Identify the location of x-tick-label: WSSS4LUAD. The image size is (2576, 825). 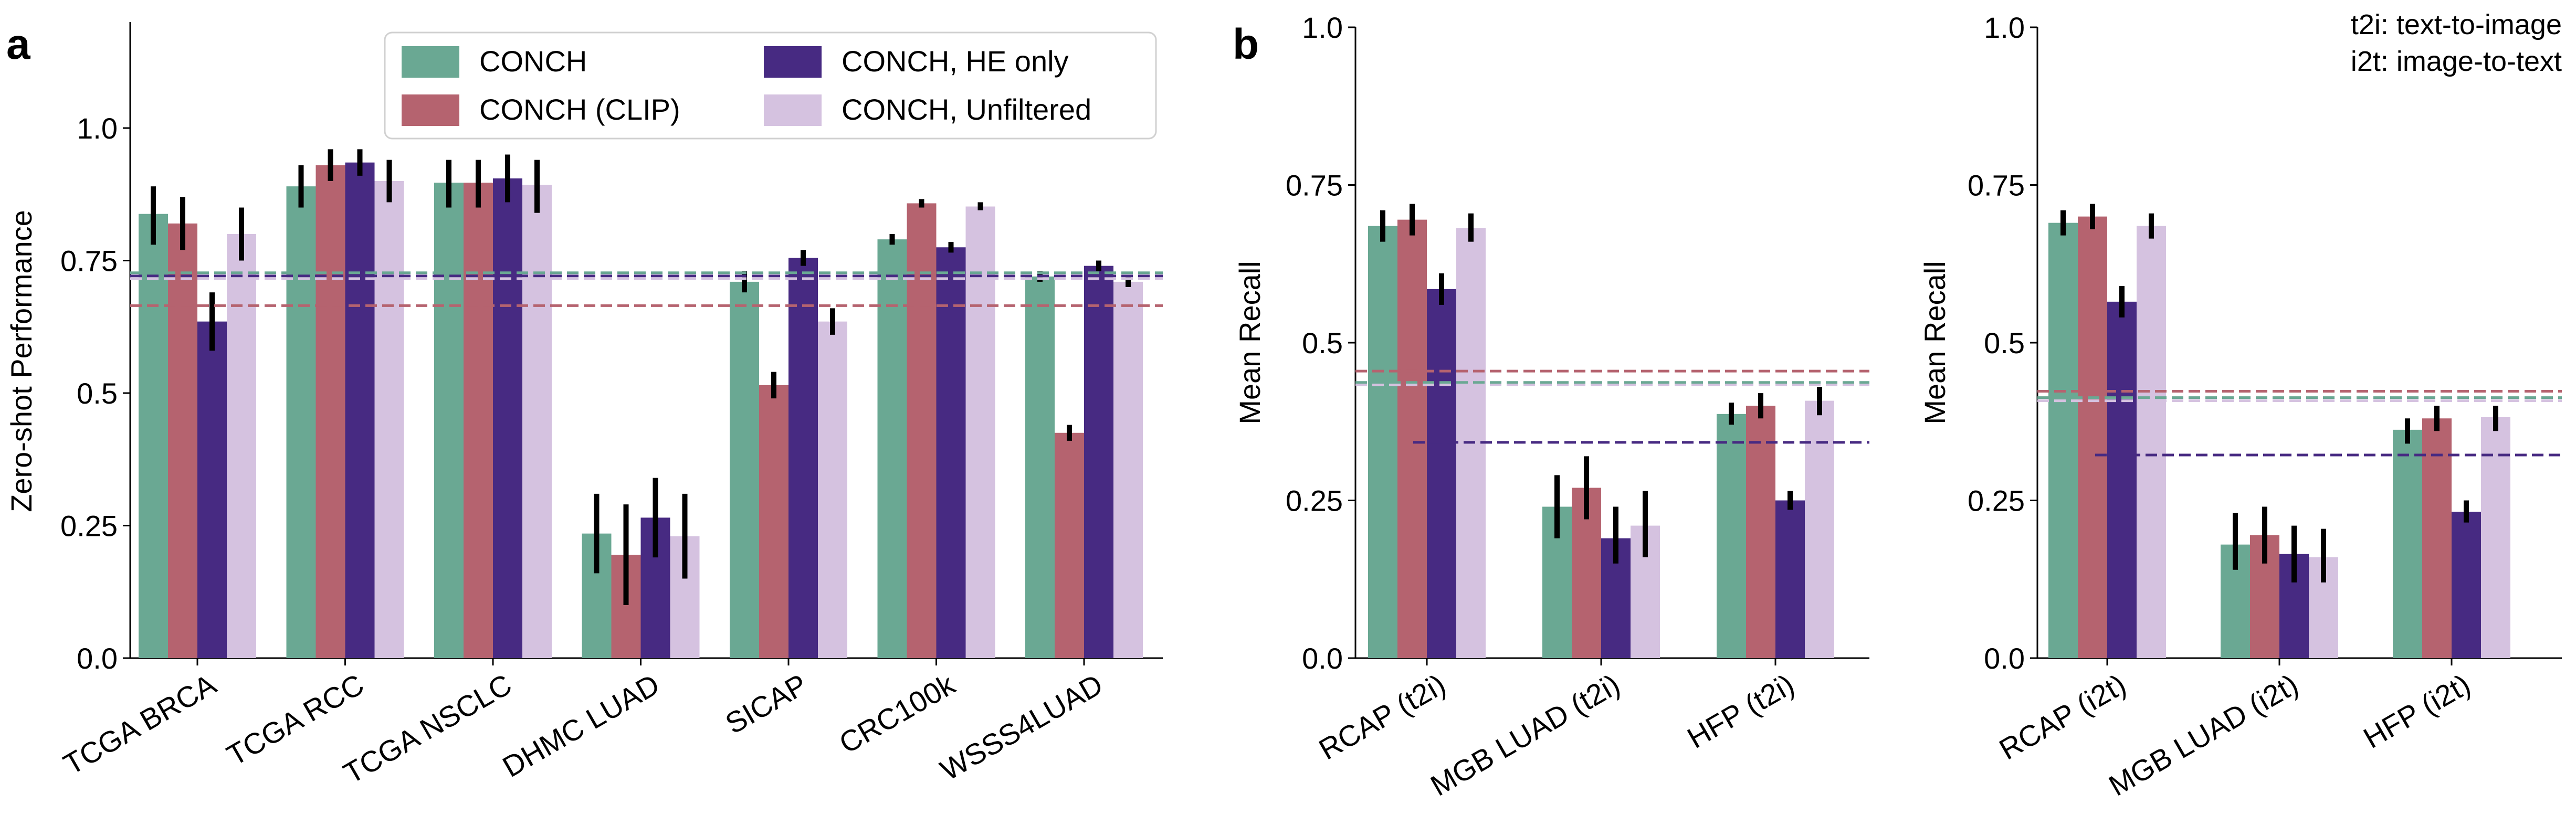
(1021, 727).